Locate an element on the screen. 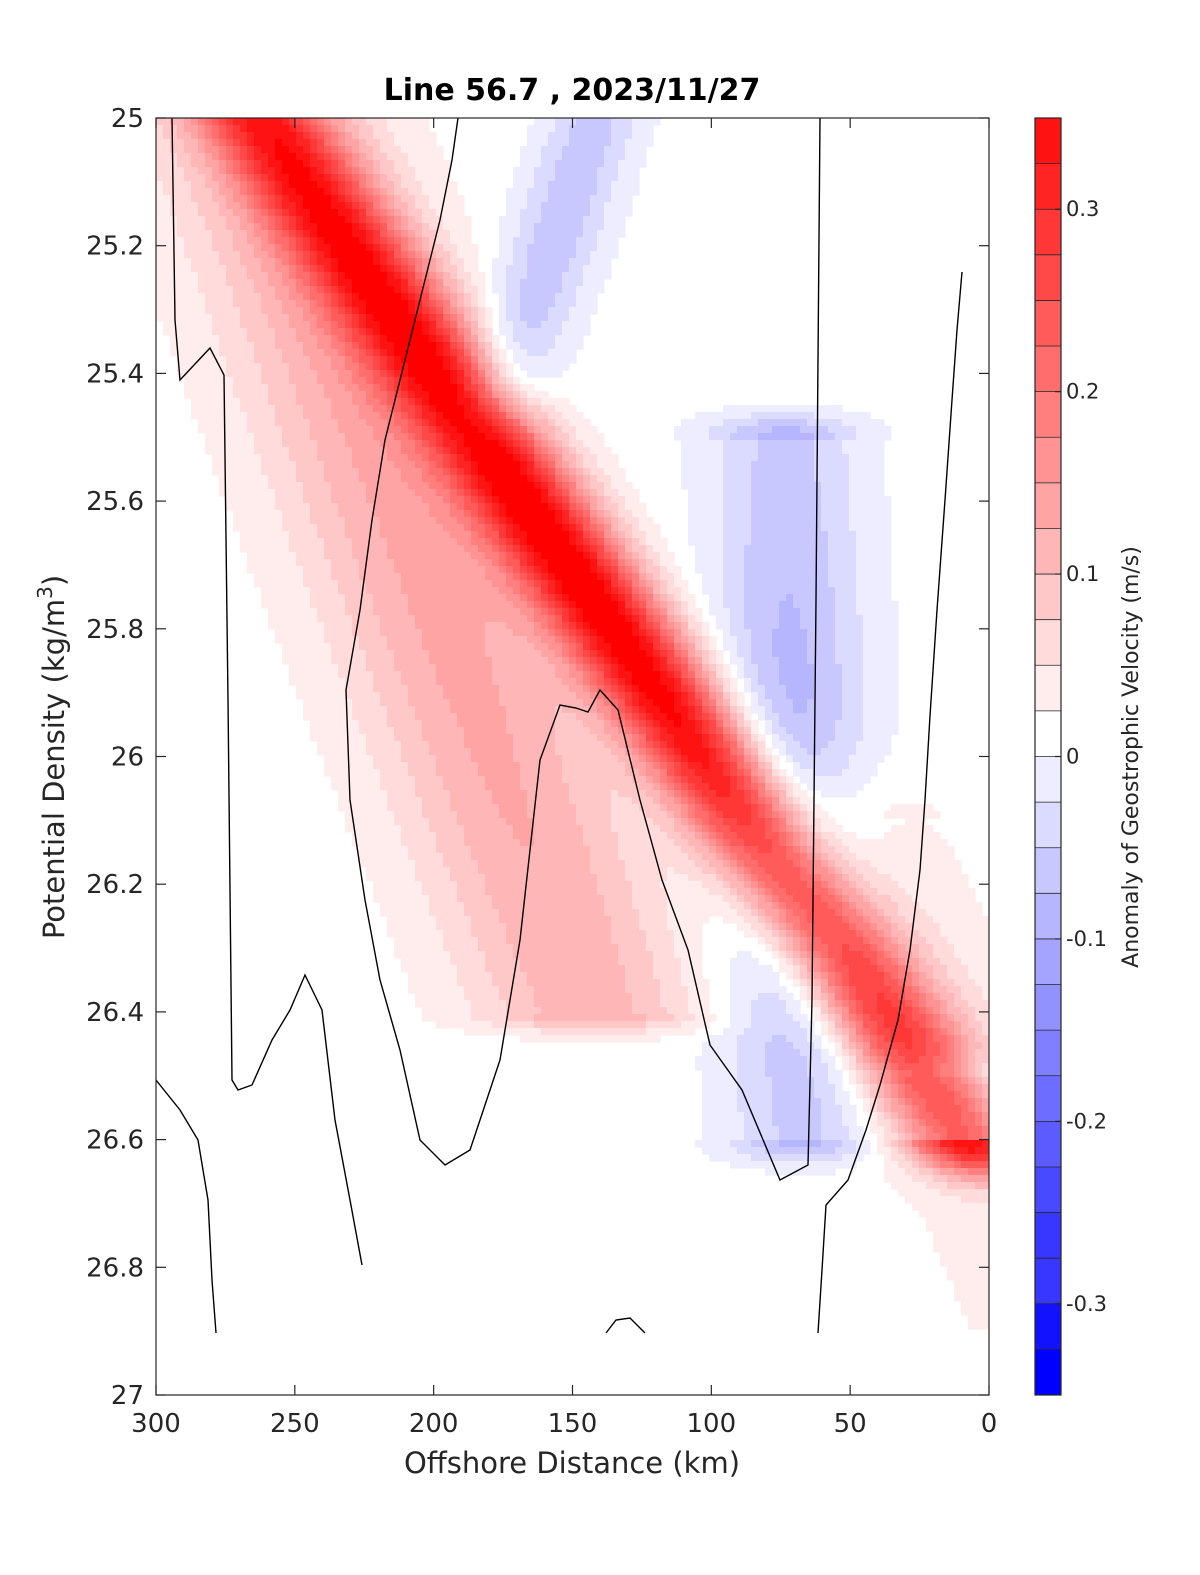  colorbar-segment is located at coordinates (1048, 962).